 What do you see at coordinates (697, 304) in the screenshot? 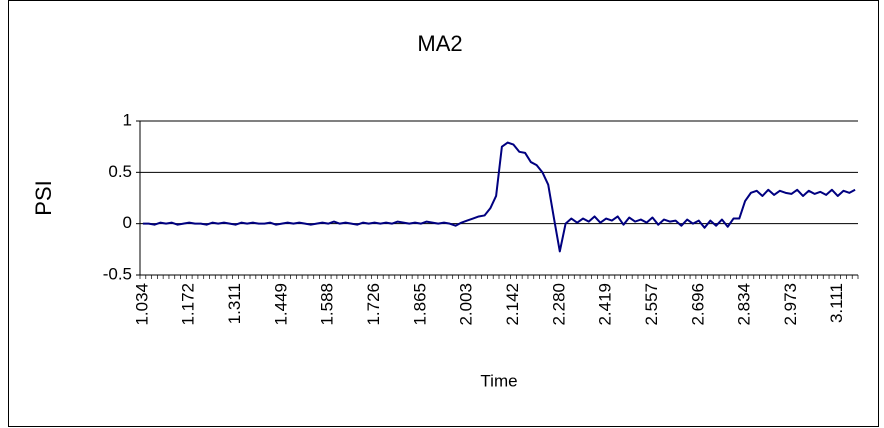
I see `x-tick-label: 2.696` at bounding box center [697, 304].